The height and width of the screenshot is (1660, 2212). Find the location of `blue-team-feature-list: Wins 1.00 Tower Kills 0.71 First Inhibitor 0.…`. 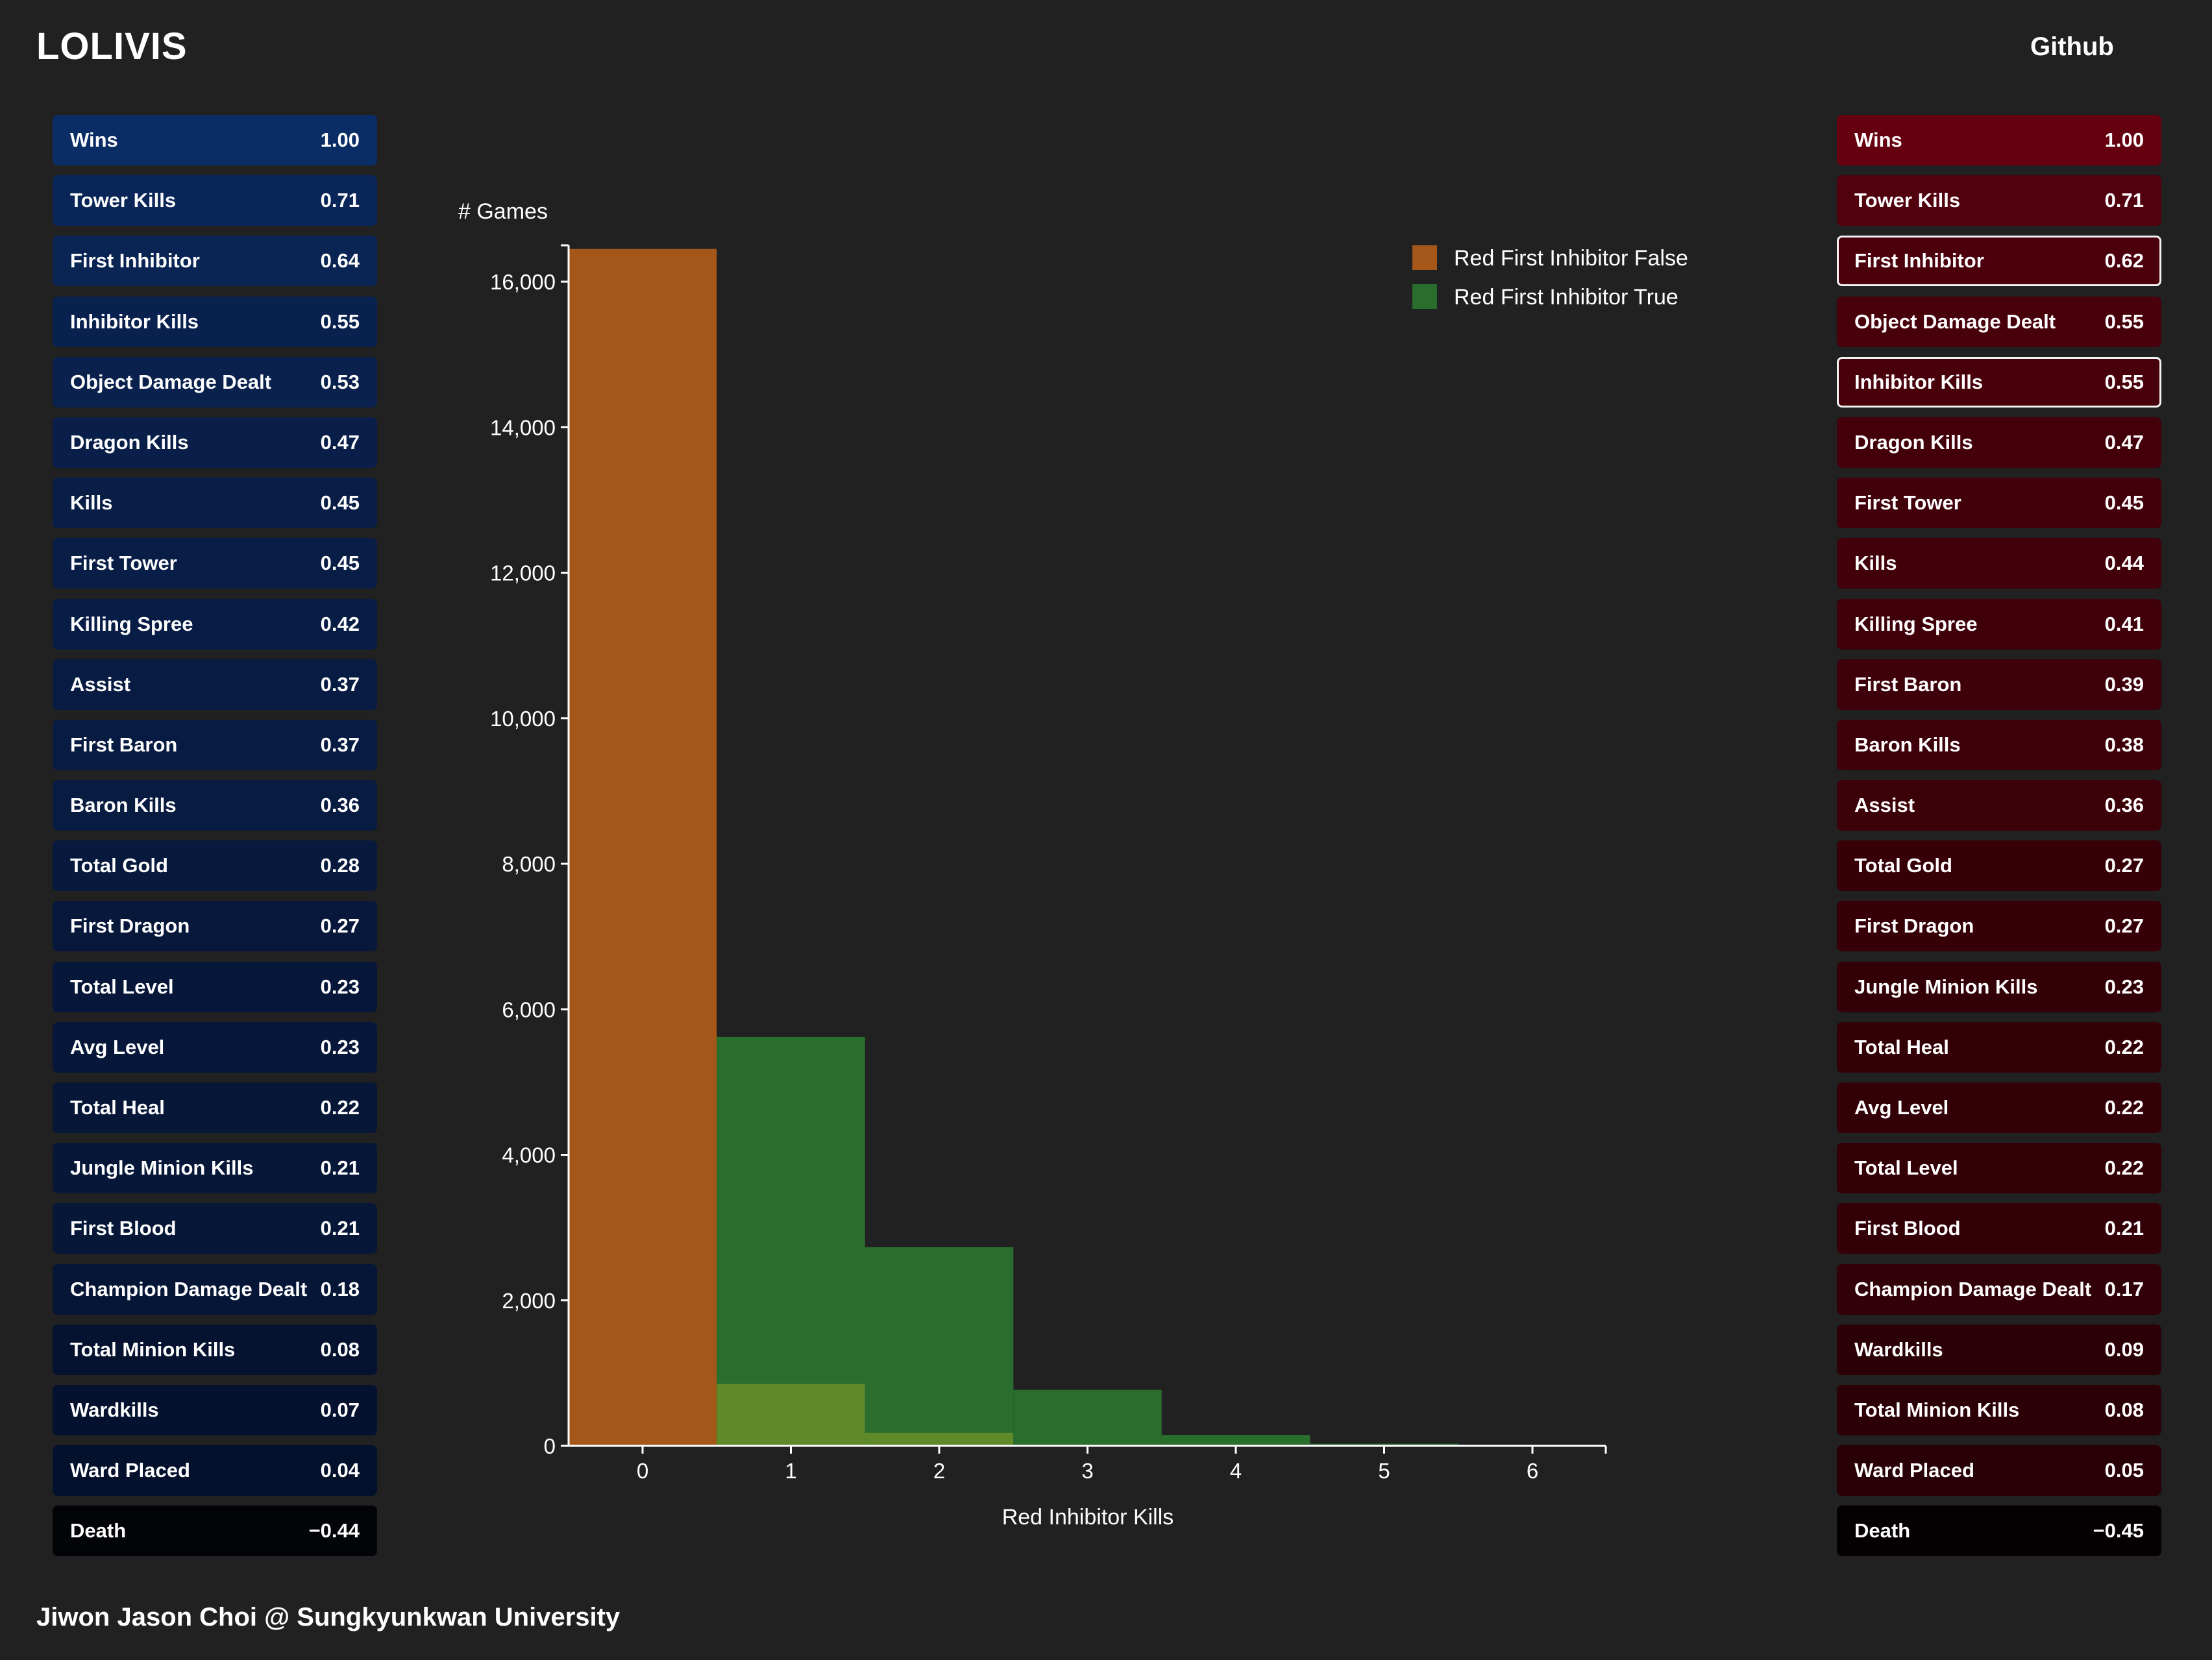

blue-team-feature-list: Wins 1.00 Tower Kills 0.71 First Inhibitor 0.… is located at coordinates (215, 841).